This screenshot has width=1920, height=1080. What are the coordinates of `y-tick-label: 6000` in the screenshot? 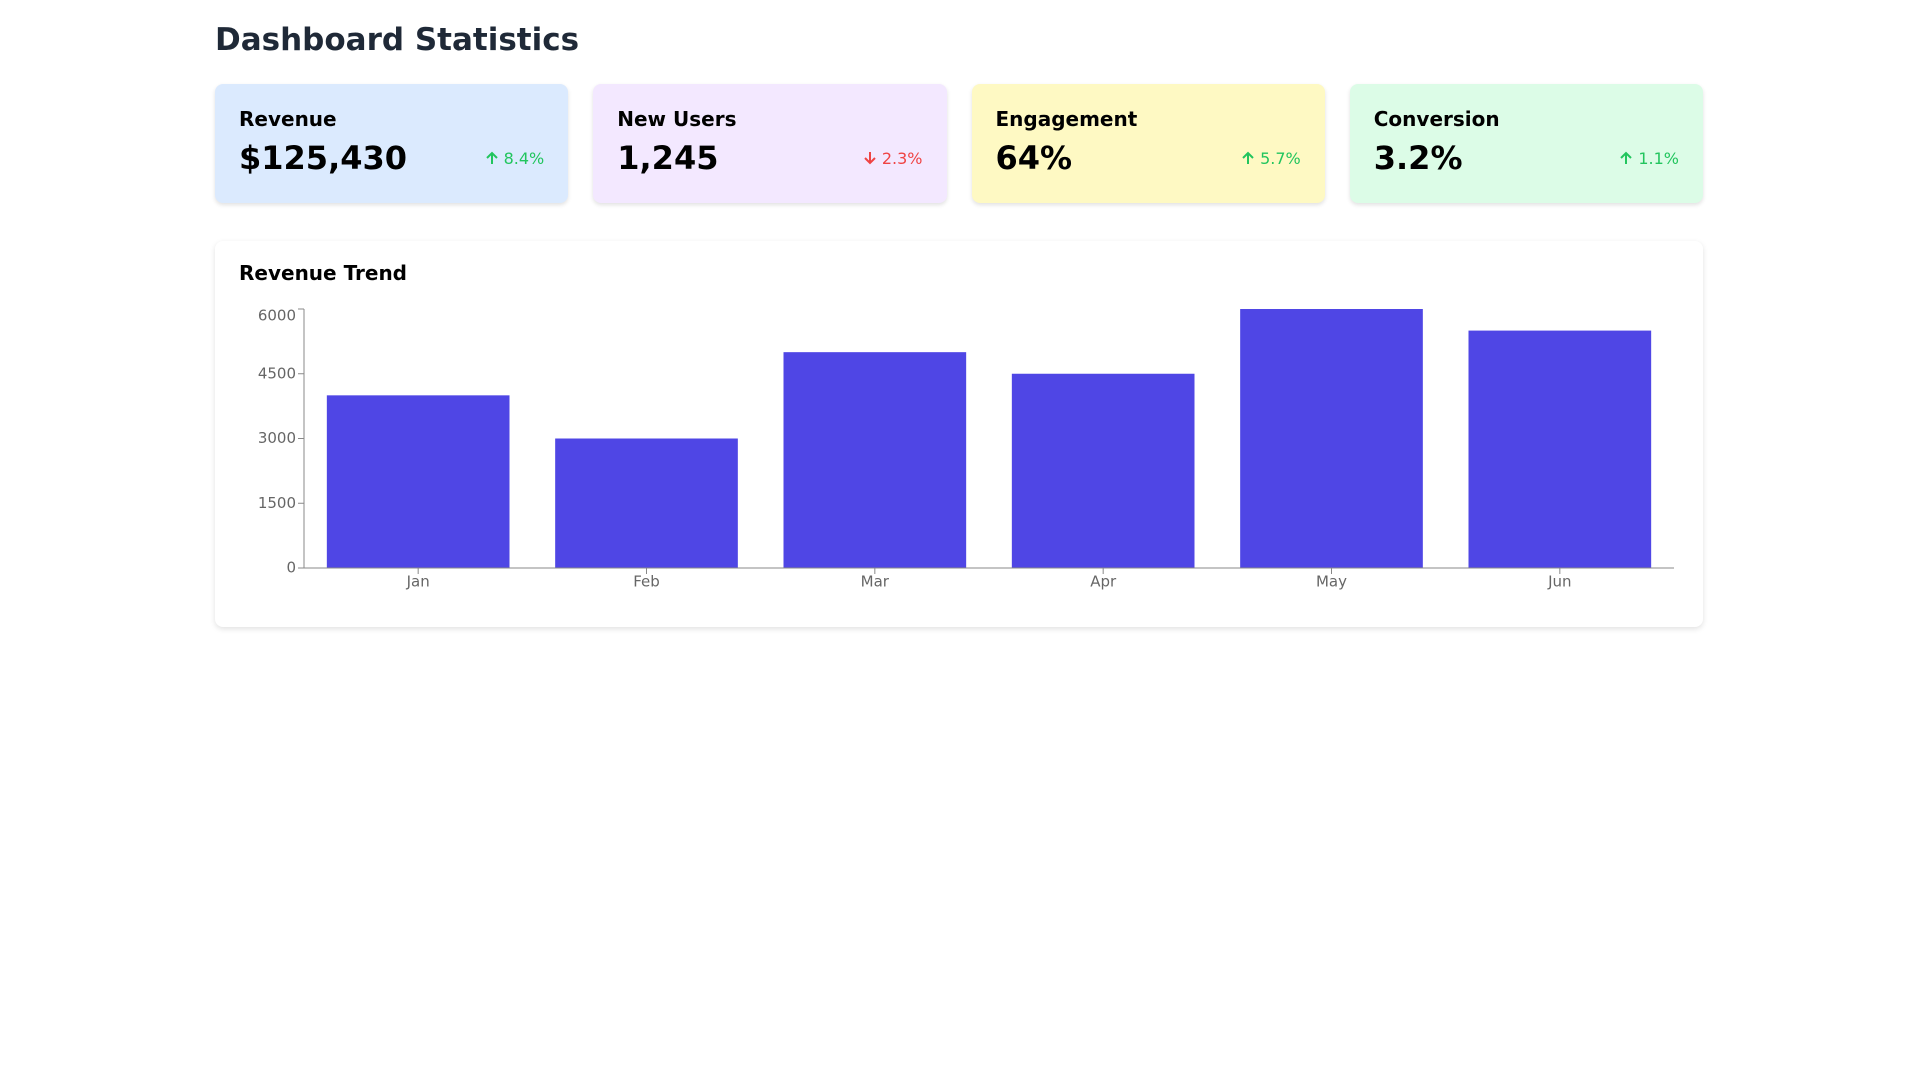 It's located at (277, 316).